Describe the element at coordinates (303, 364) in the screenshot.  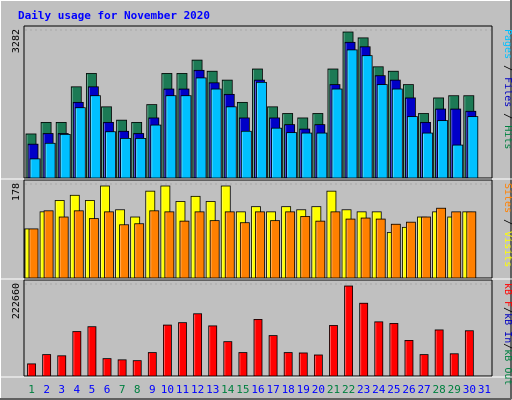
I see `panel-kbytes-bar-kb-f-day-19-body` at that location.